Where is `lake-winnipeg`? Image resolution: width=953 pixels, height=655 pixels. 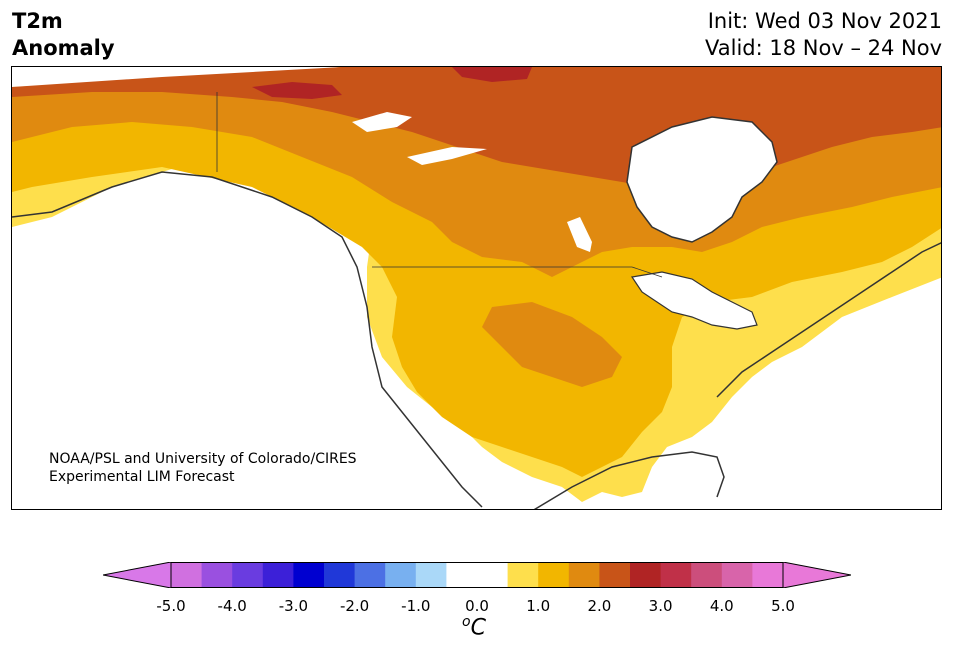
lake-winnipeg is located at coordinates (579, 234).